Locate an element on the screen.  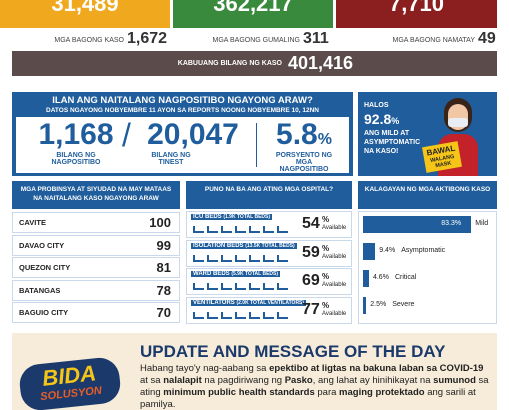
new-label: MGA BAGONG GUMALING is located at coordinates (256, 40).